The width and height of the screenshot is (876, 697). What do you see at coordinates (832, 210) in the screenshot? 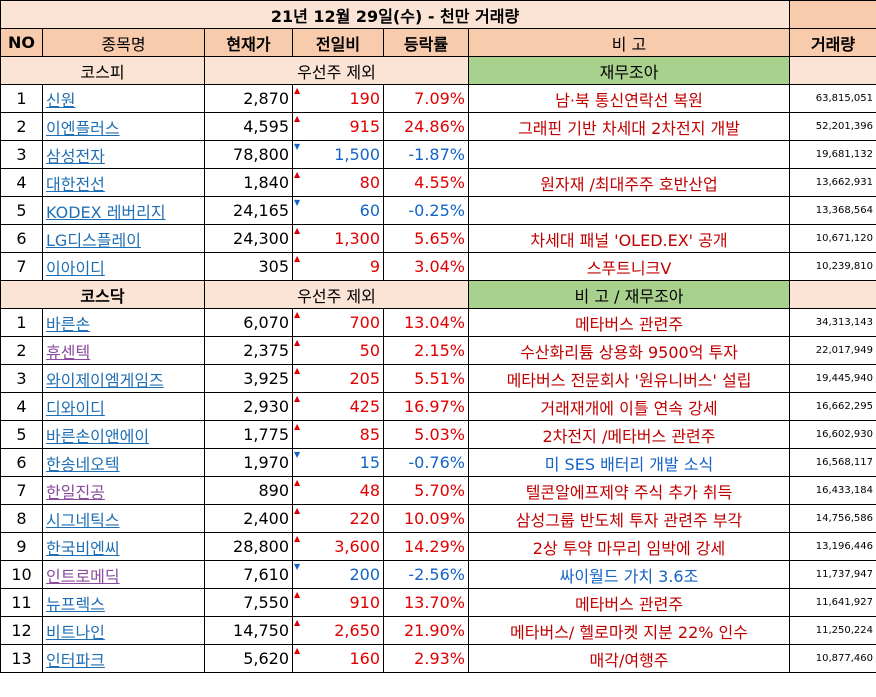
I see `trade-volume: 13,368,564` at bounding box center [832, 210].